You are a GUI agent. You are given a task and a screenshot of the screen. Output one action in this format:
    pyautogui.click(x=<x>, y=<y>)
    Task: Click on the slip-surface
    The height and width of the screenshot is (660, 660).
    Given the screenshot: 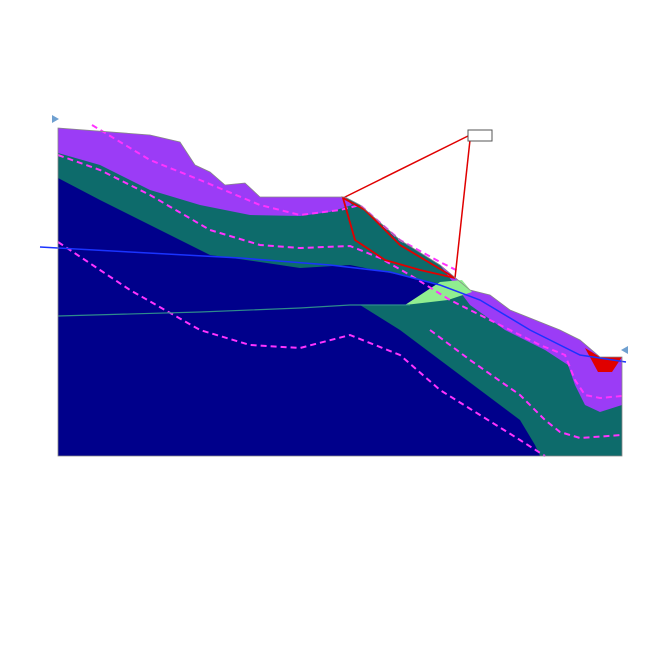 What is the action you would take?
    pyautogui.click(x=398, y=237)
    